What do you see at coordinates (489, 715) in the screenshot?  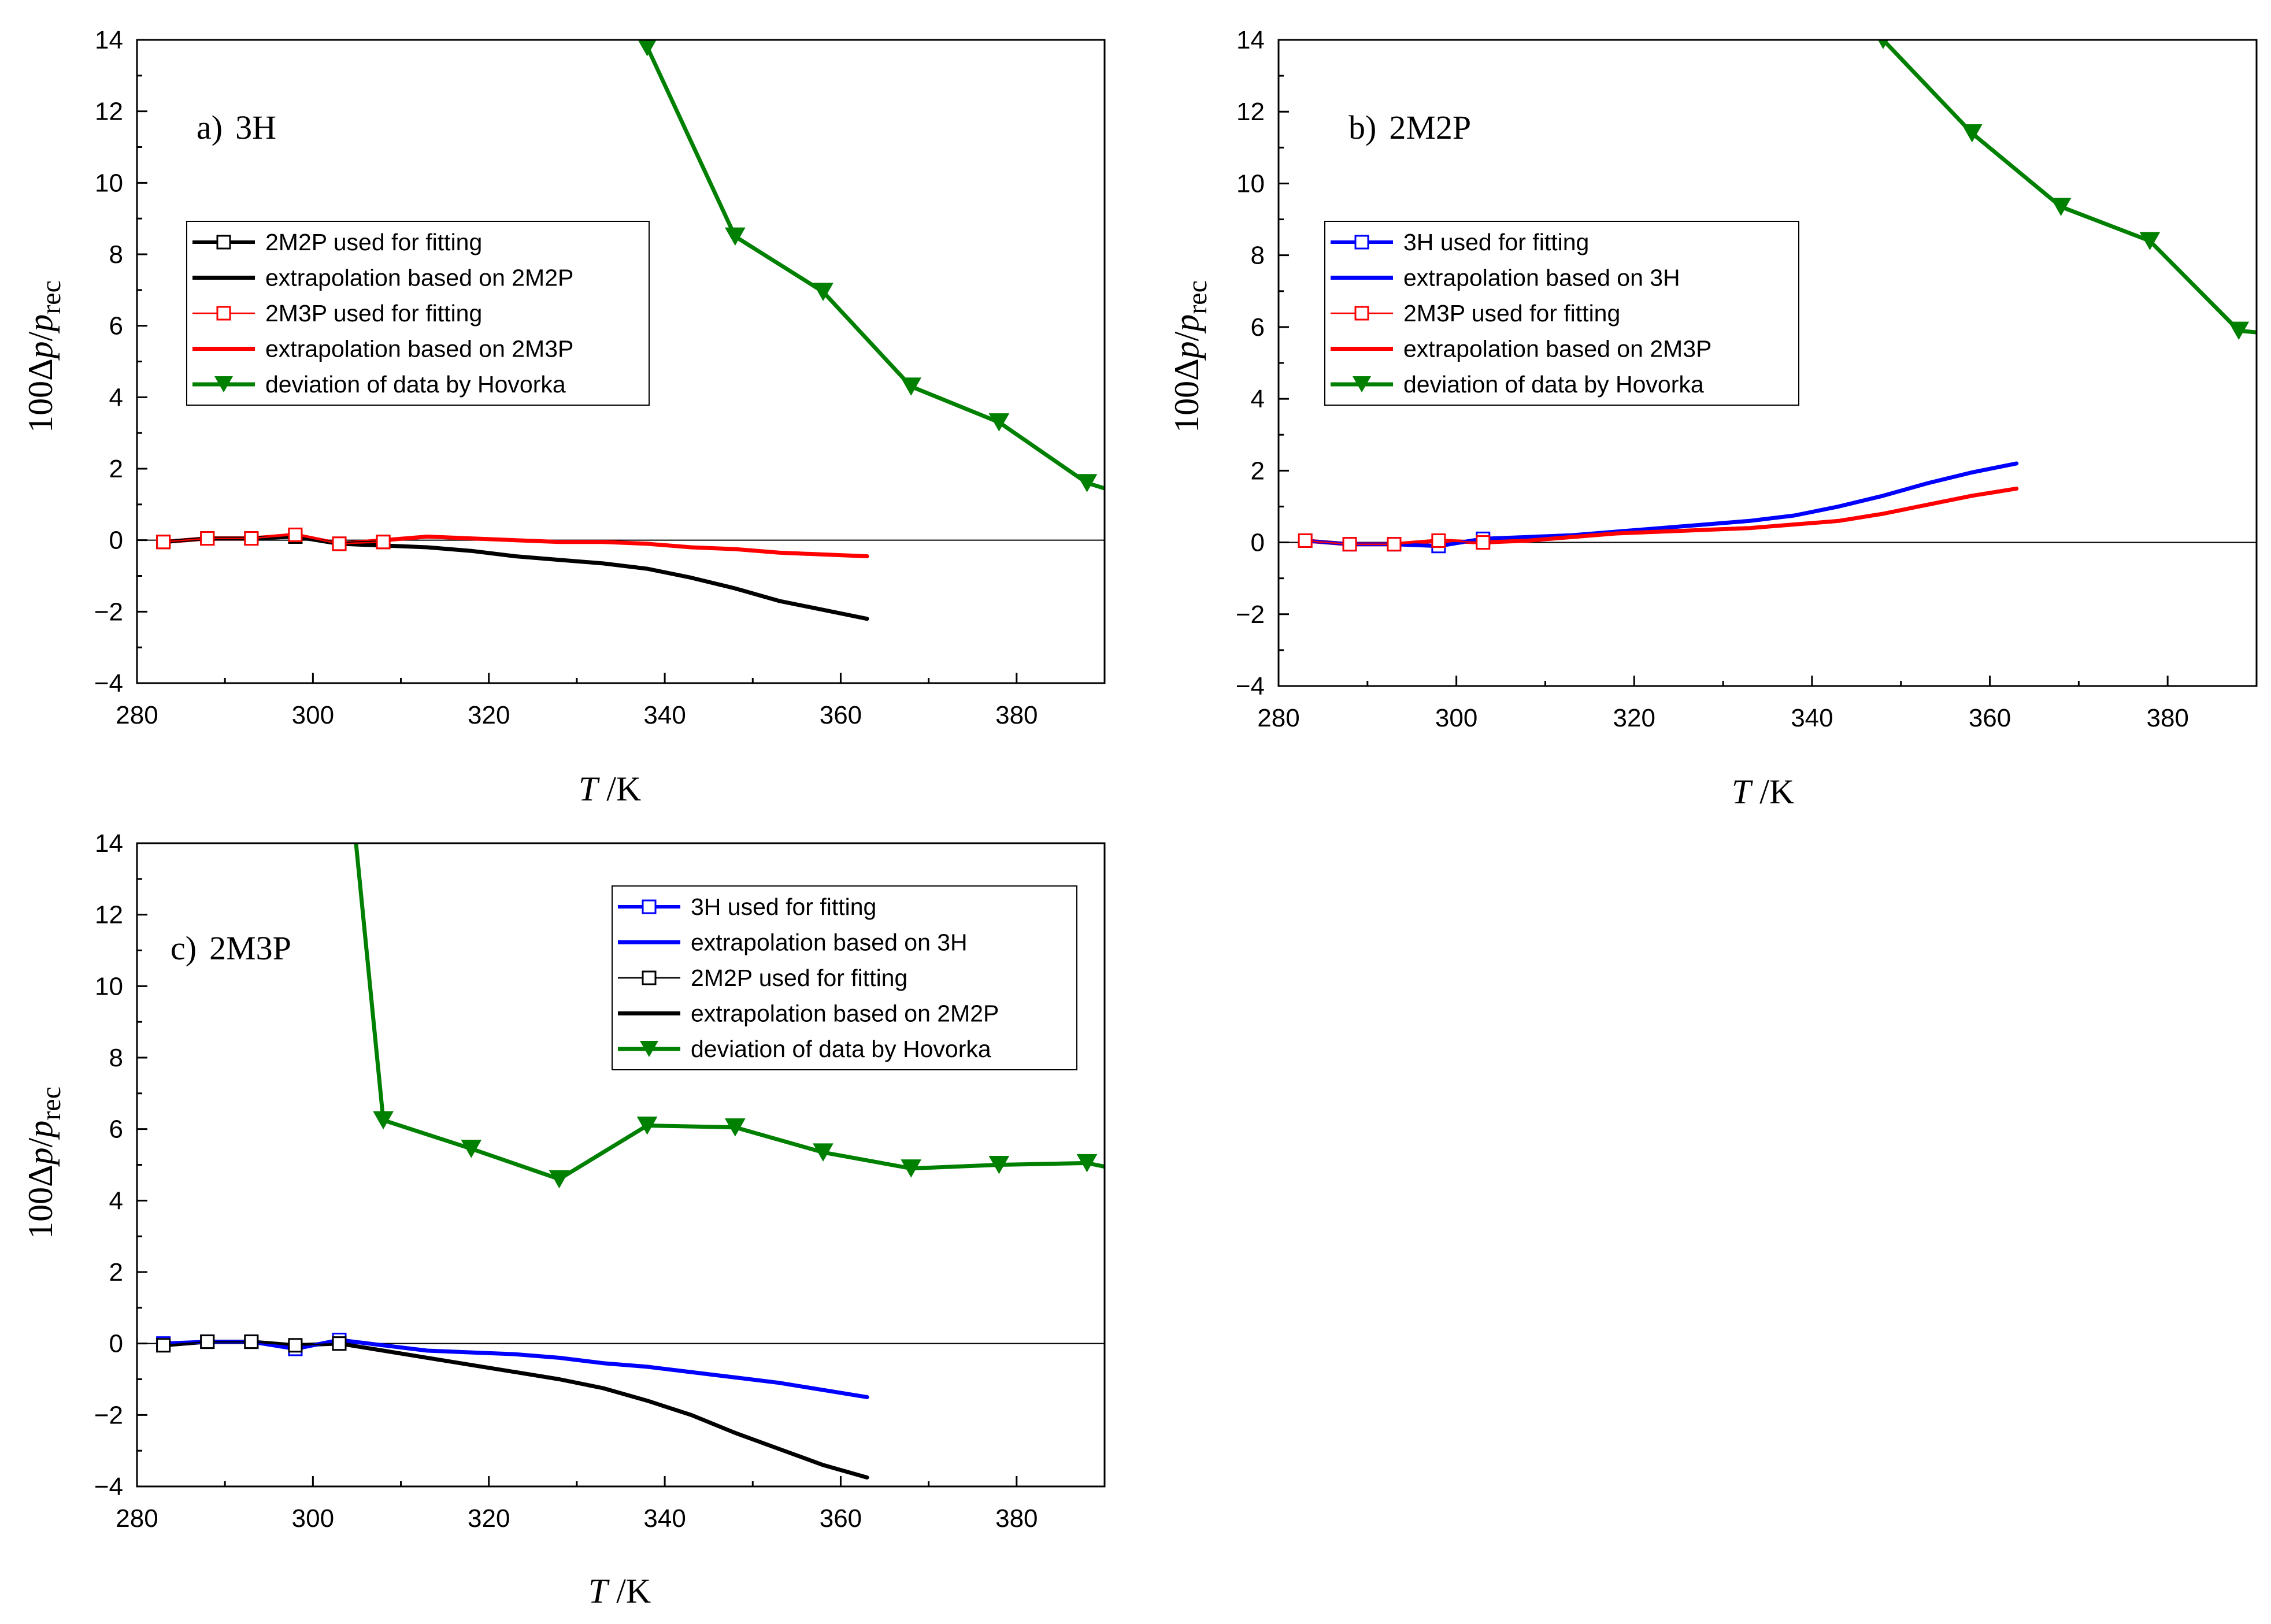 I see `x-tick-label: 320` at bounding box center [489, 715].